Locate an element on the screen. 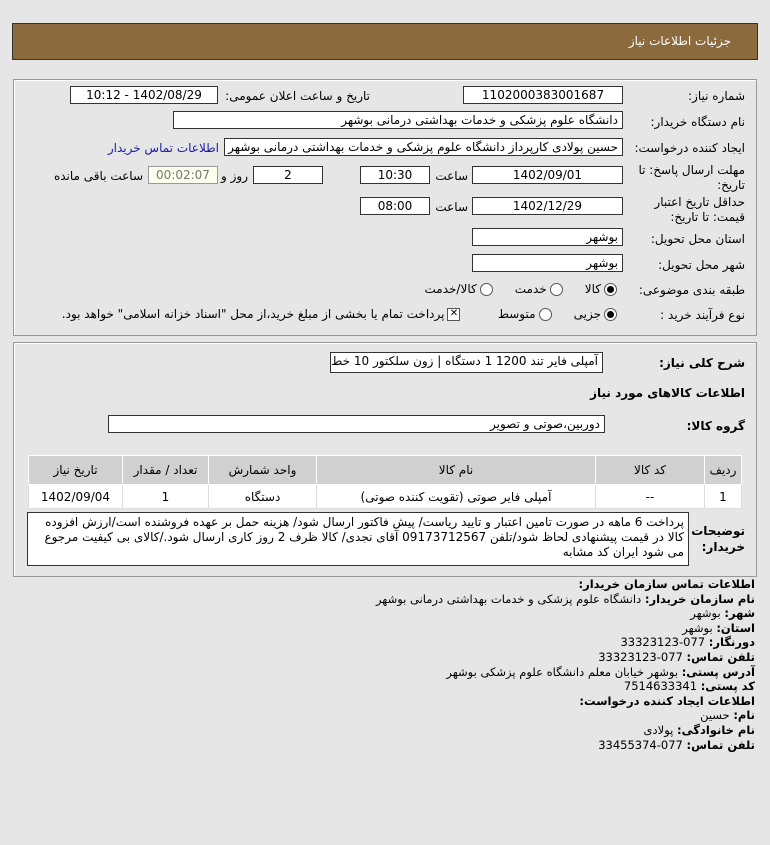 The height and width of the screenshot is (845, 770). buyer-label: نام دستگاه خریدار: is located at coordinates (698, 122).